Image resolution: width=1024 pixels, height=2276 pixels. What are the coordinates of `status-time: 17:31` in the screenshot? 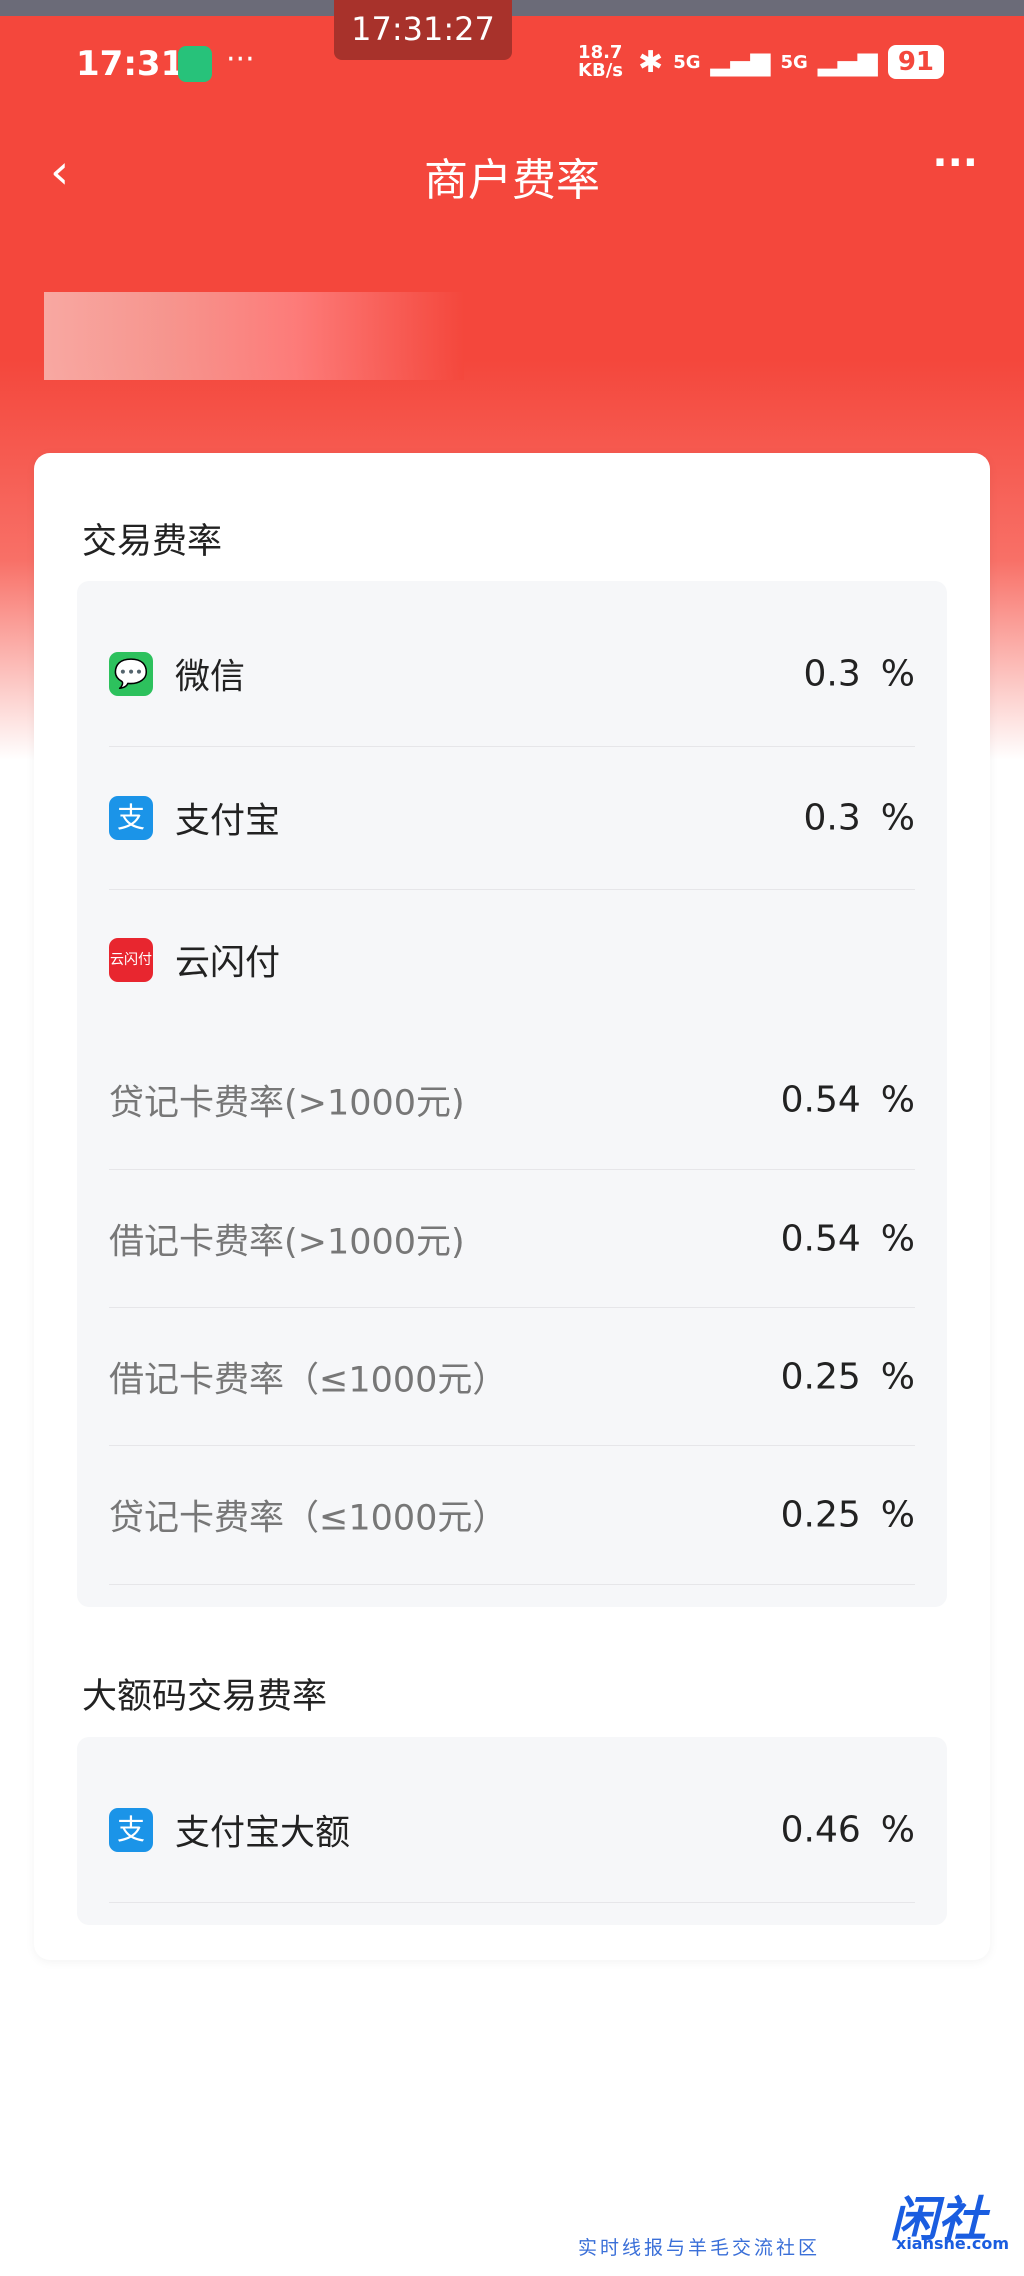 It's located at (130, 64).